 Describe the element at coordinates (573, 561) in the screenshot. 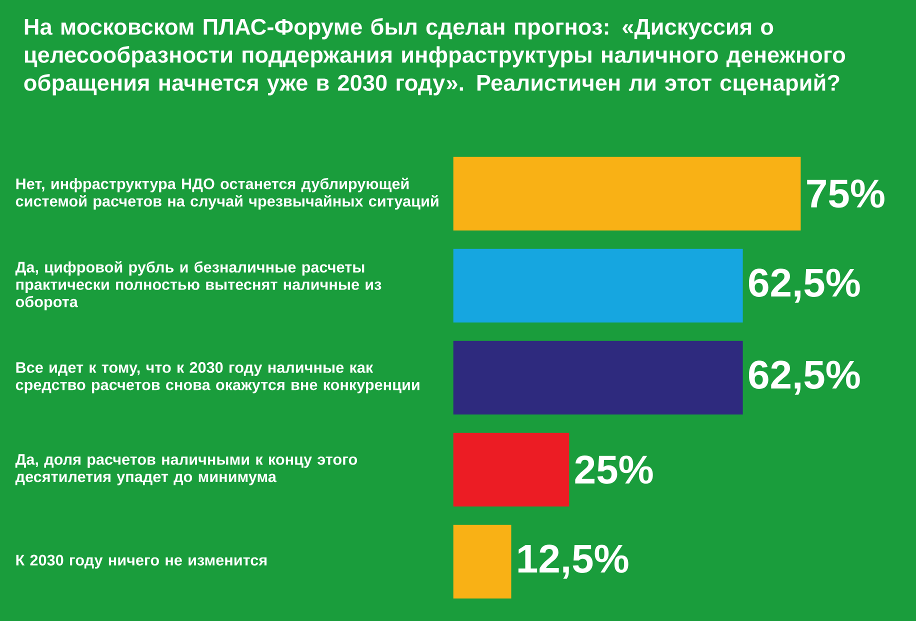

I see `data-label: 12,5%` at that location.